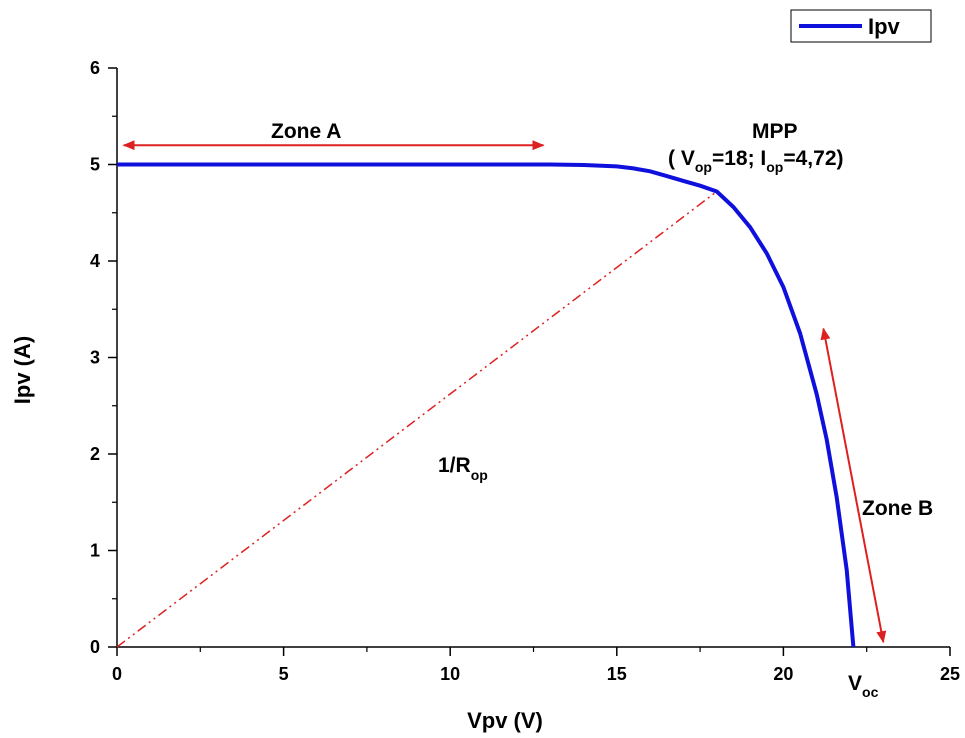 This screenshot has width=965, height=738. What do you see at coordinates (617, 674) in the screenshot?
I see `x-tick-label: 15` at bounding box center [617, 674].